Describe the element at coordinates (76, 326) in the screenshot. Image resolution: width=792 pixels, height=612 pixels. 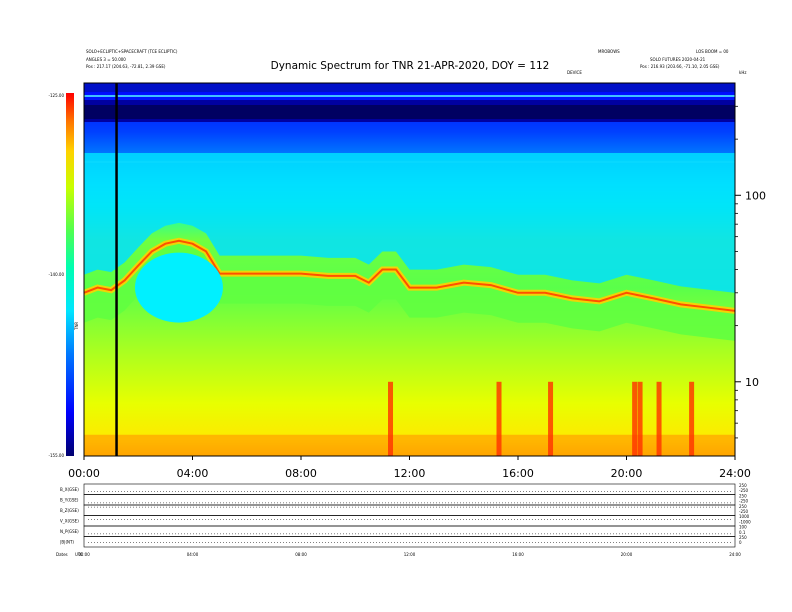
I see `colorbar-label: TNR` at that location.